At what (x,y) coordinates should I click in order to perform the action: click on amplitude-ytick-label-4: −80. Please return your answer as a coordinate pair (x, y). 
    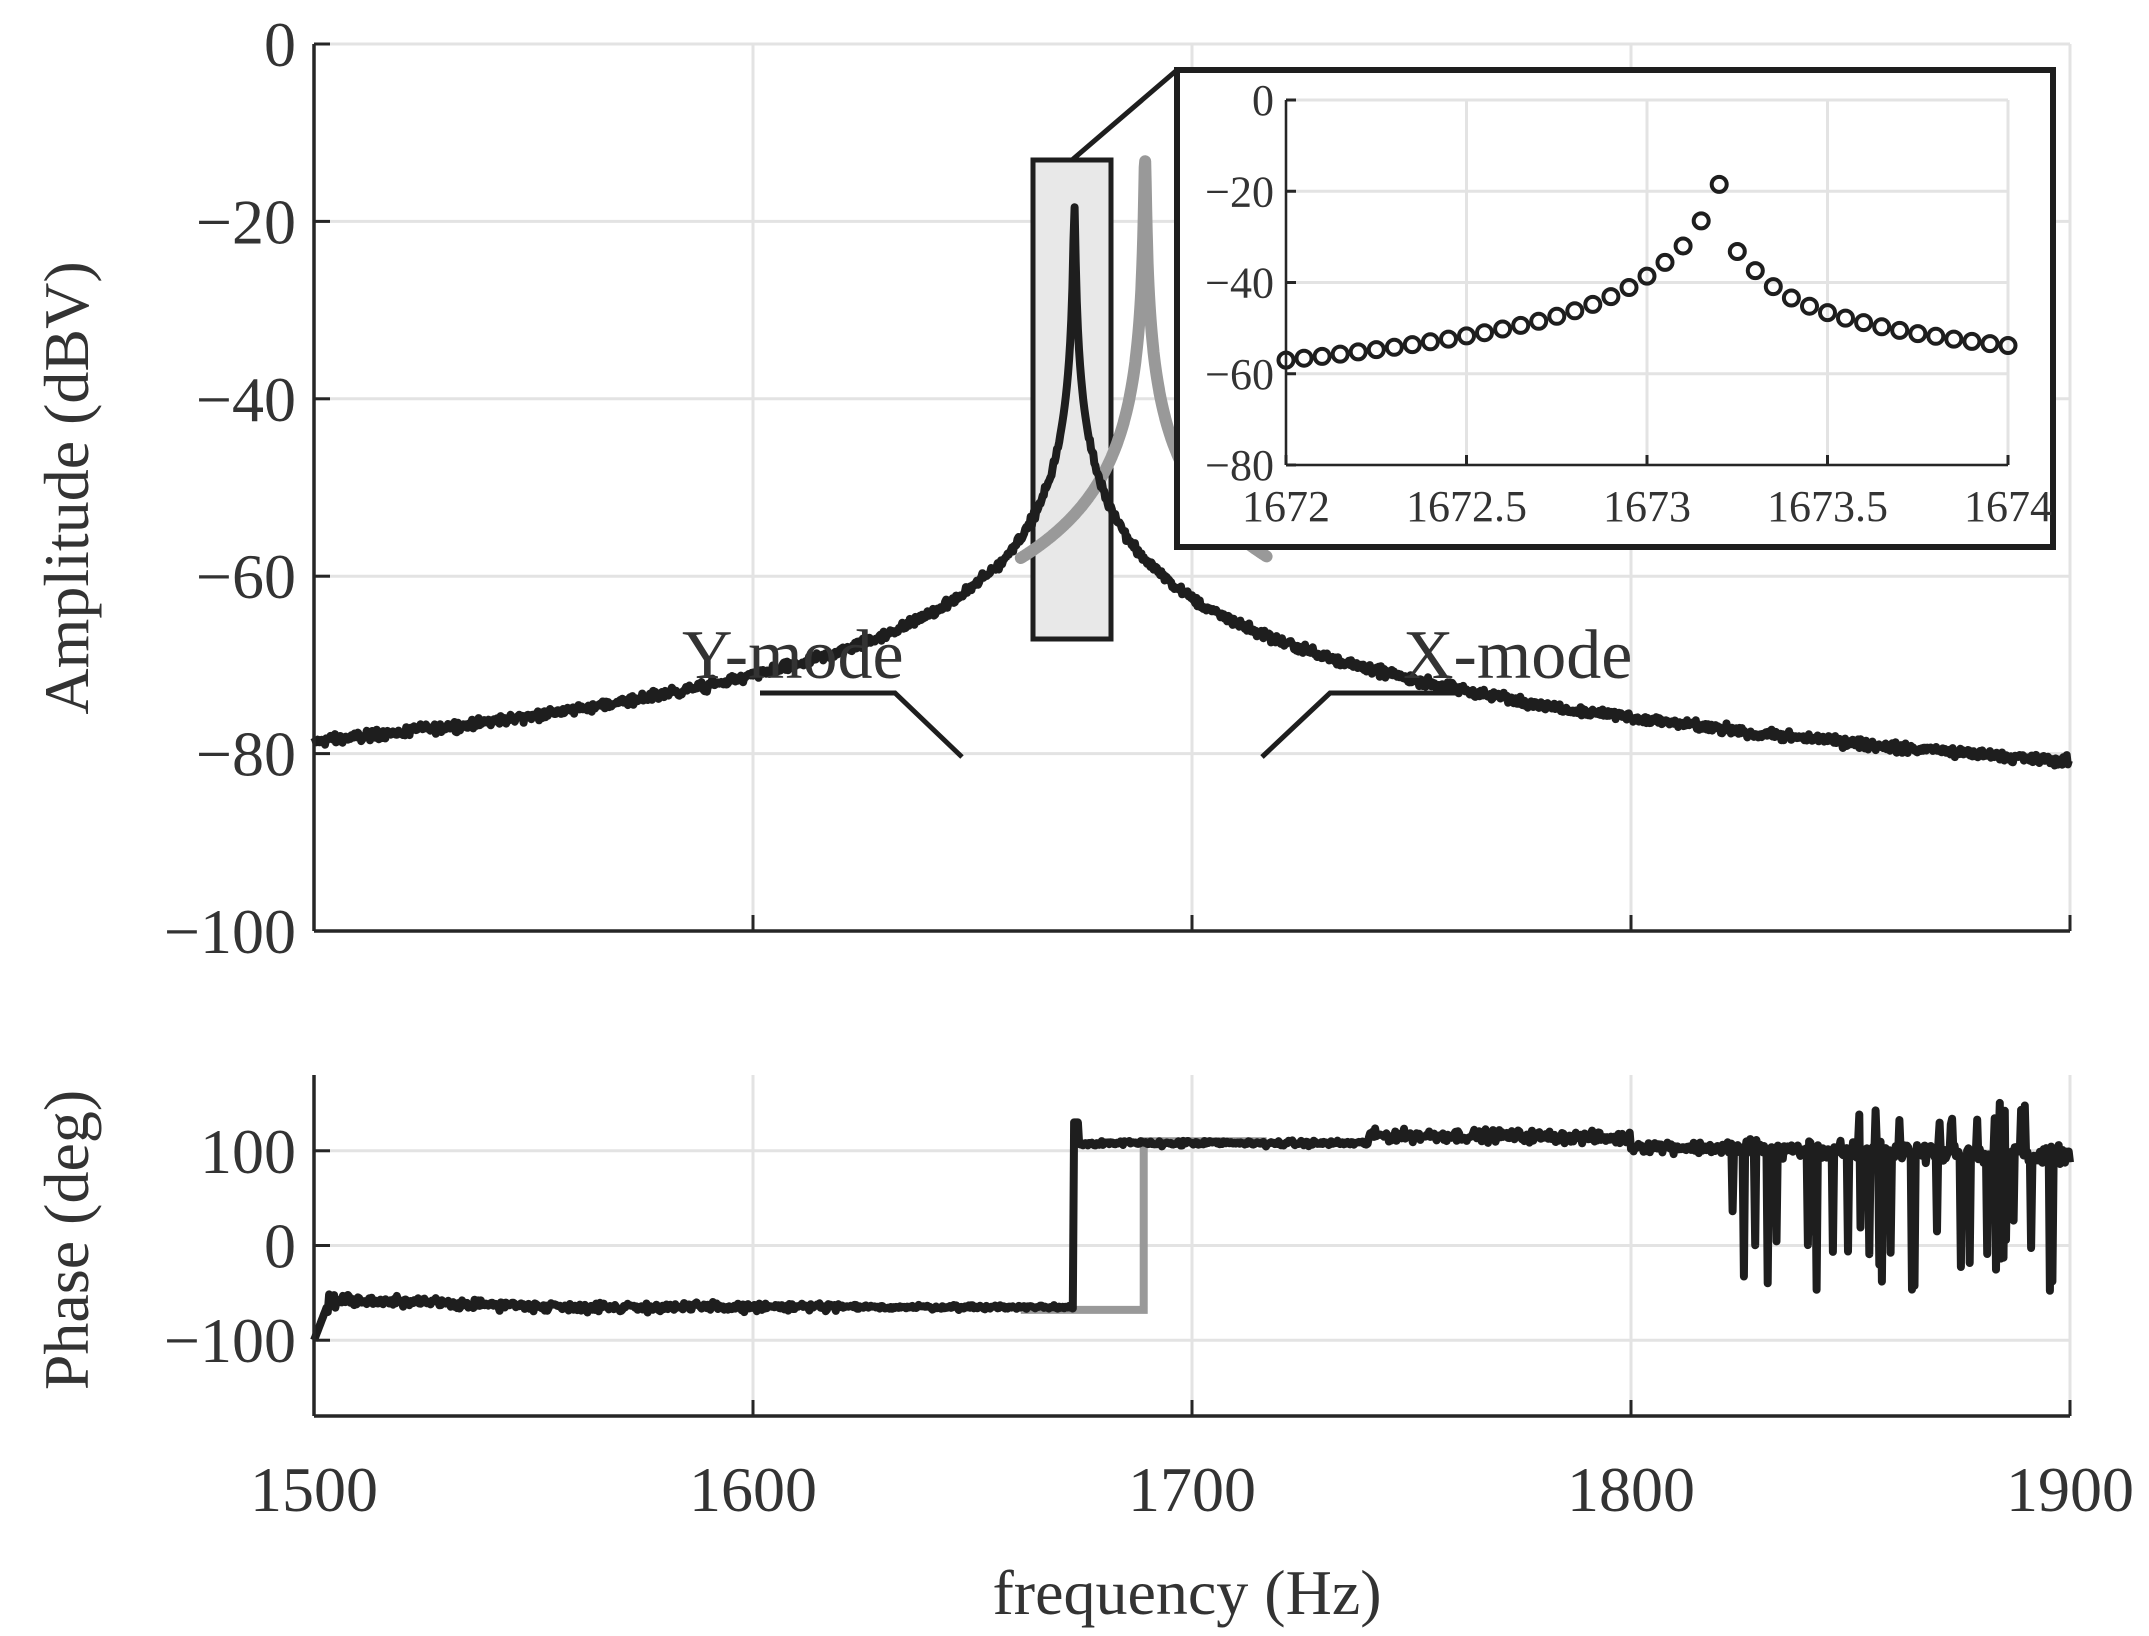
    Looking at the image, I should click on (246, 754).